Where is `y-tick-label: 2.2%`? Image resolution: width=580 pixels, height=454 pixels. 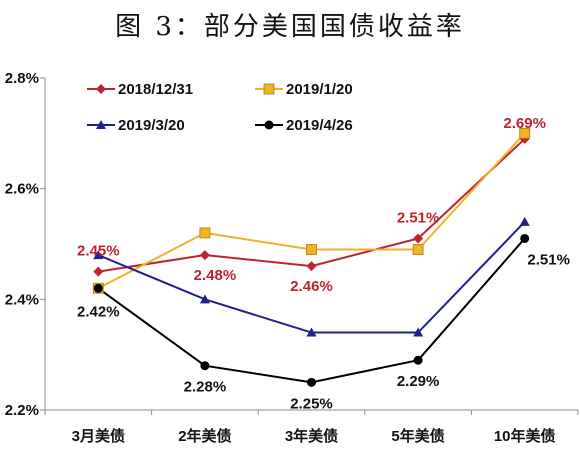 y-tick-label: 2.2% is located at coordinates (22, 410).